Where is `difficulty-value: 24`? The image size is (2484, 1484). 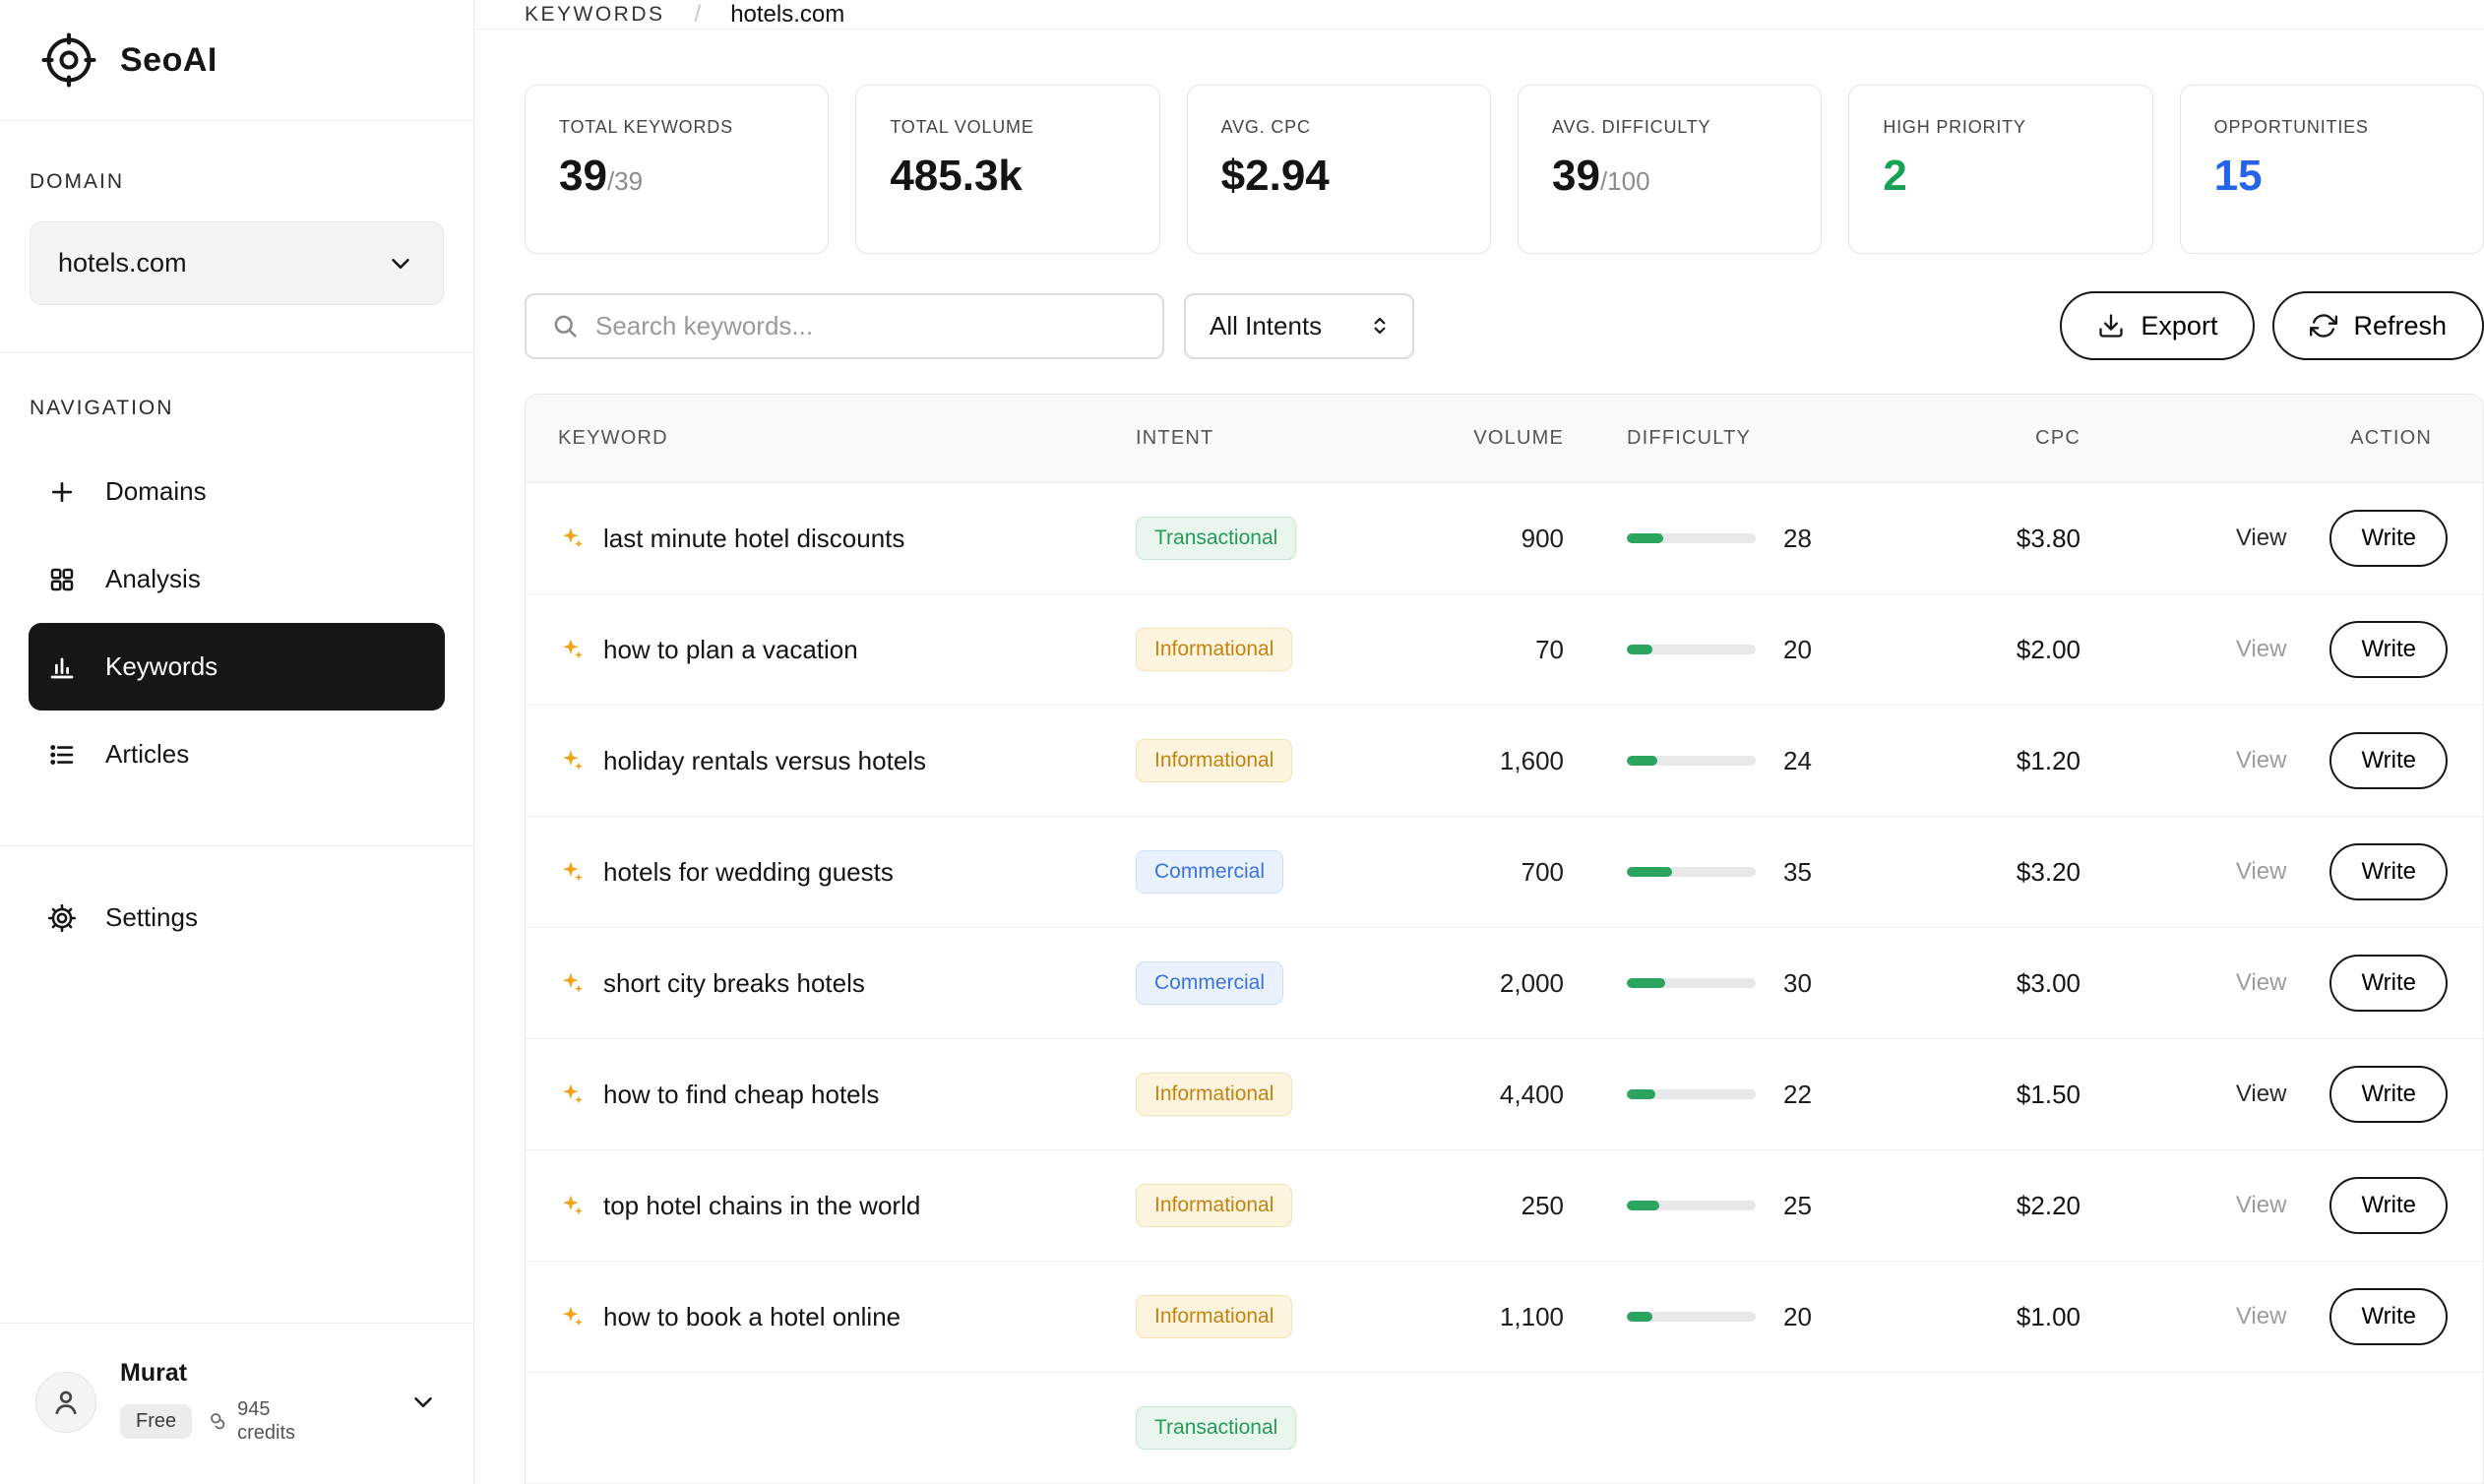 difficulty-value: 24 is located at coordinates (1797, 760).